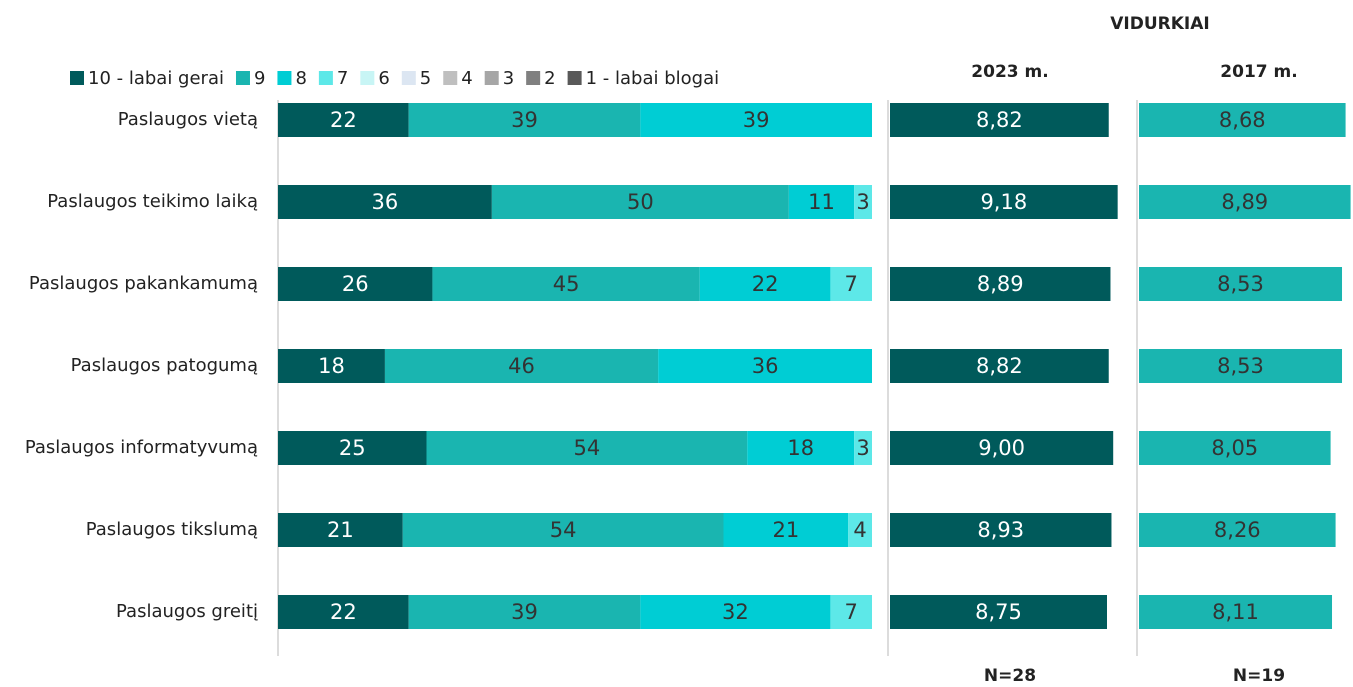 This screenshot has width=1353, height=687. Describe the element at coordinates (1259, 676) in the screenshot. I see `panel-note: N=19` at that location.